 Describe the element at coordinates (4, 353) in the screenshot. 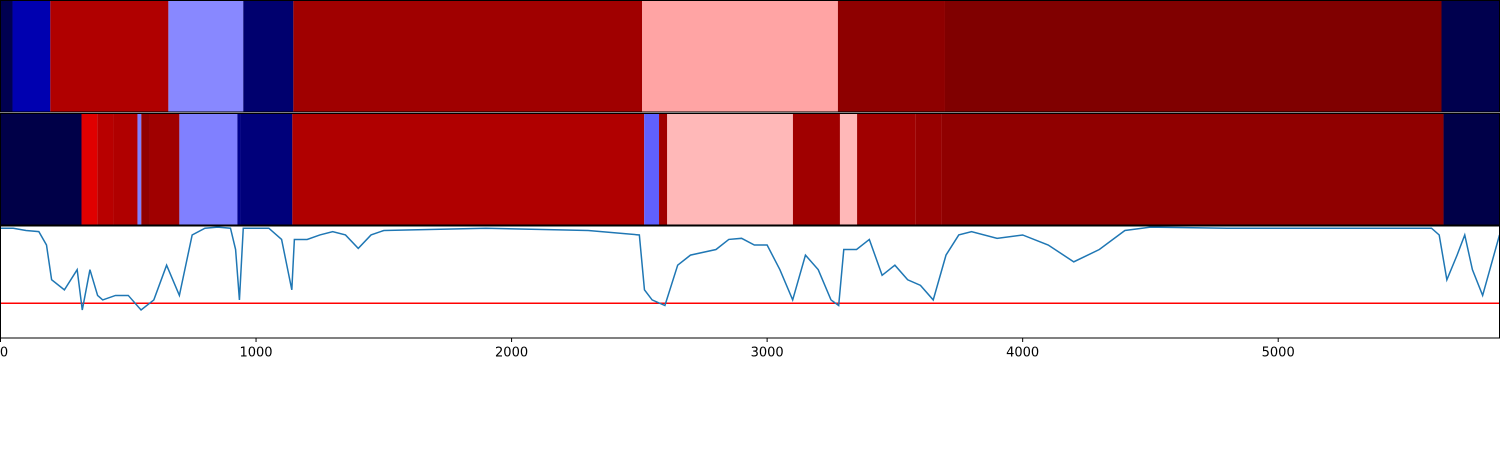

I see `x-tick-label: 0` at that location.